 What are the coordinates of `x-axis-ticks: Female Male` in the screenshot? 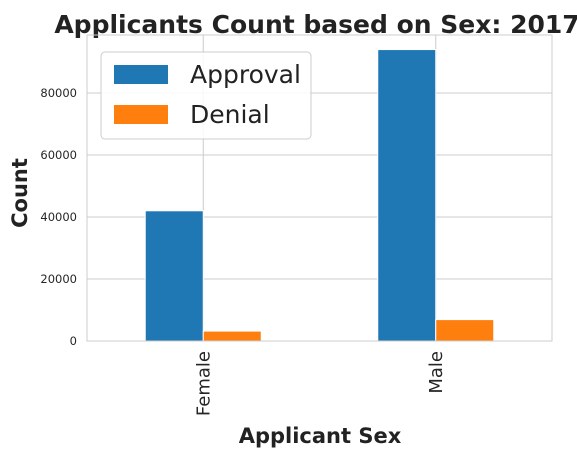 It's located at (320, 383).